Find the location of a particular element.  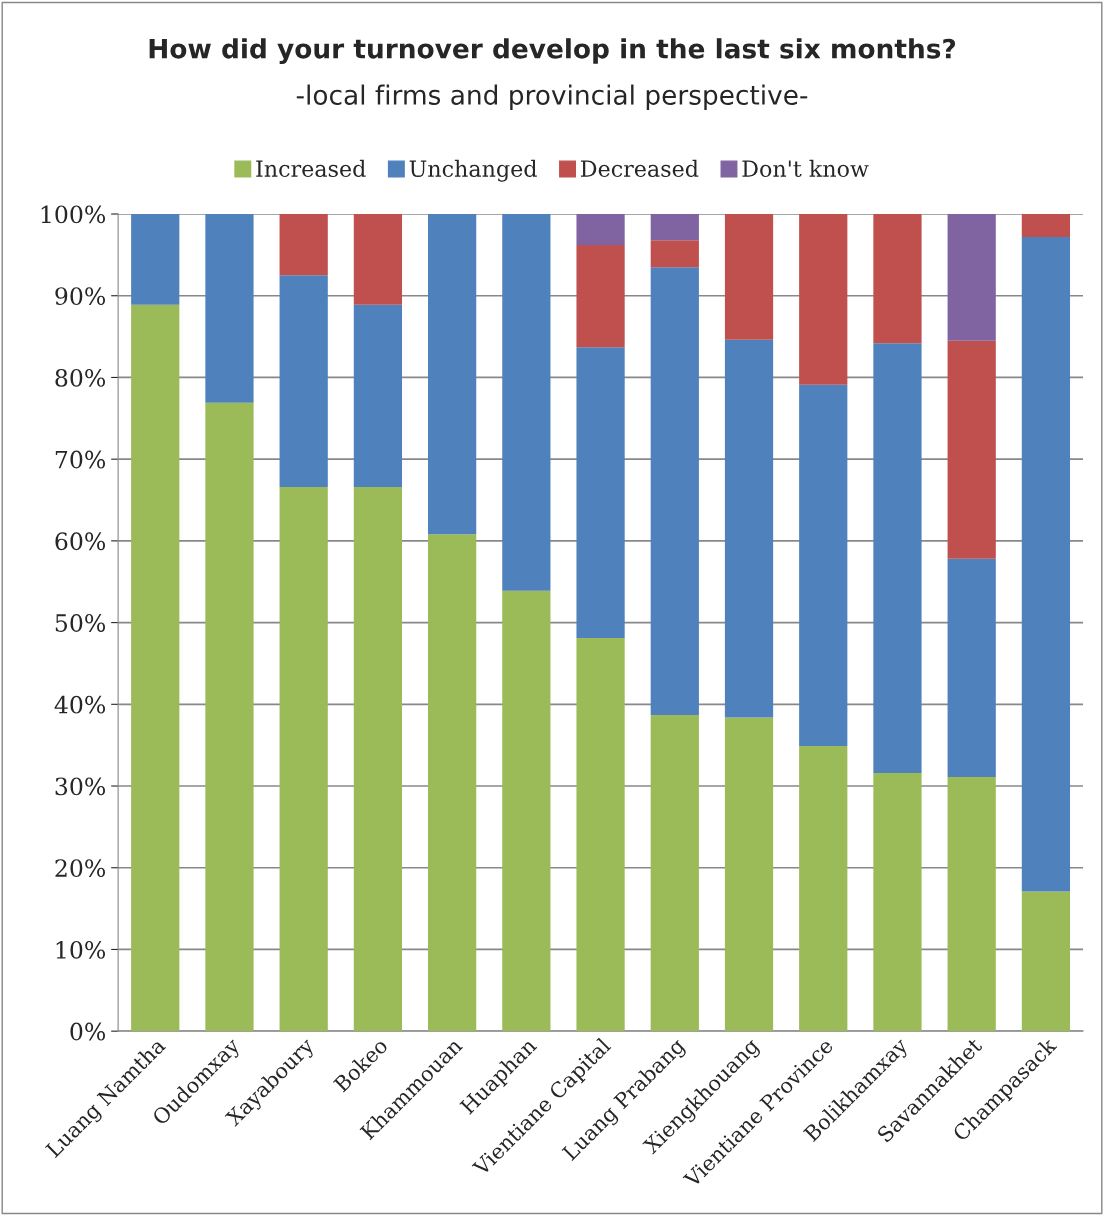

y-tick-label: 50% is located at coordinates (80, 623).